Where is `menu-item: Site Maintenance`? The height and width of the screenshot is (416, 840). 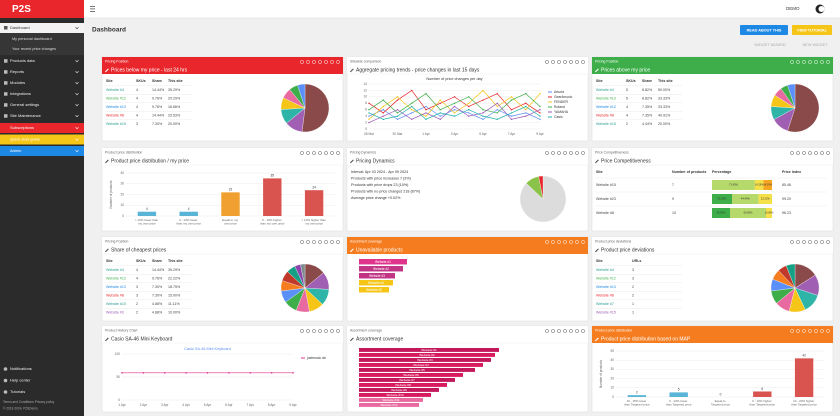
menu-item: Site Maintenance is located at coordinates (26, 115).